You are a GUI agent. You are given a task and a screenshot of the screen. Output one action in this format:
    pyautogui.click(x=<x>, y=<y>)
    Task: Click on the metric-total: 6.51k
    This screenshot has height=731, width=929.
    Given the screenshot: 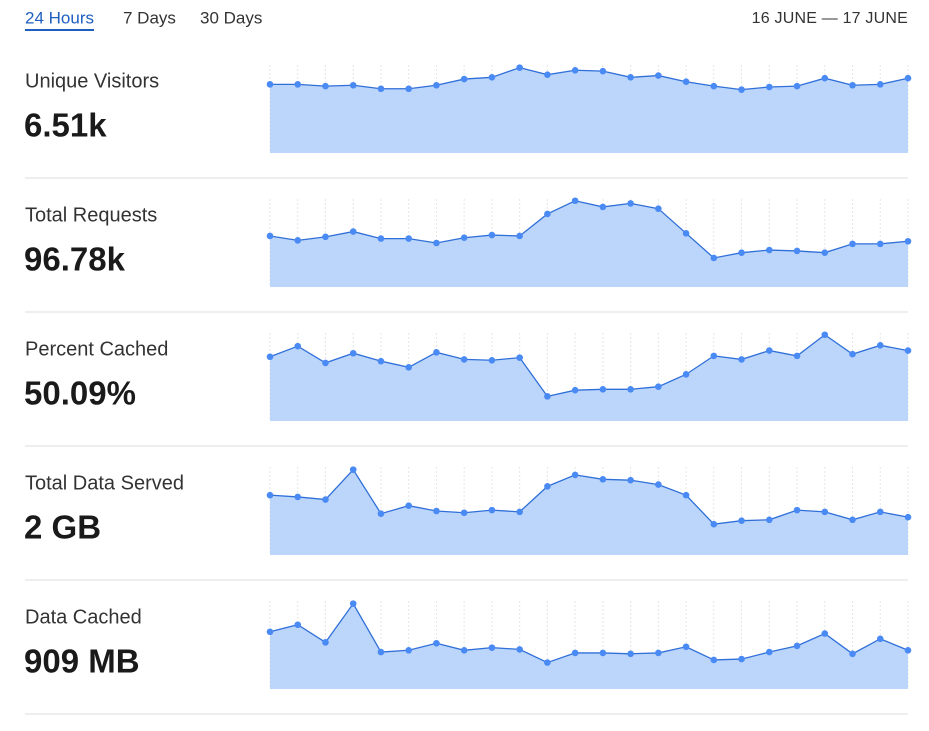 What is the action you would take?
    pyautogui.click(x=65, y=125)
    